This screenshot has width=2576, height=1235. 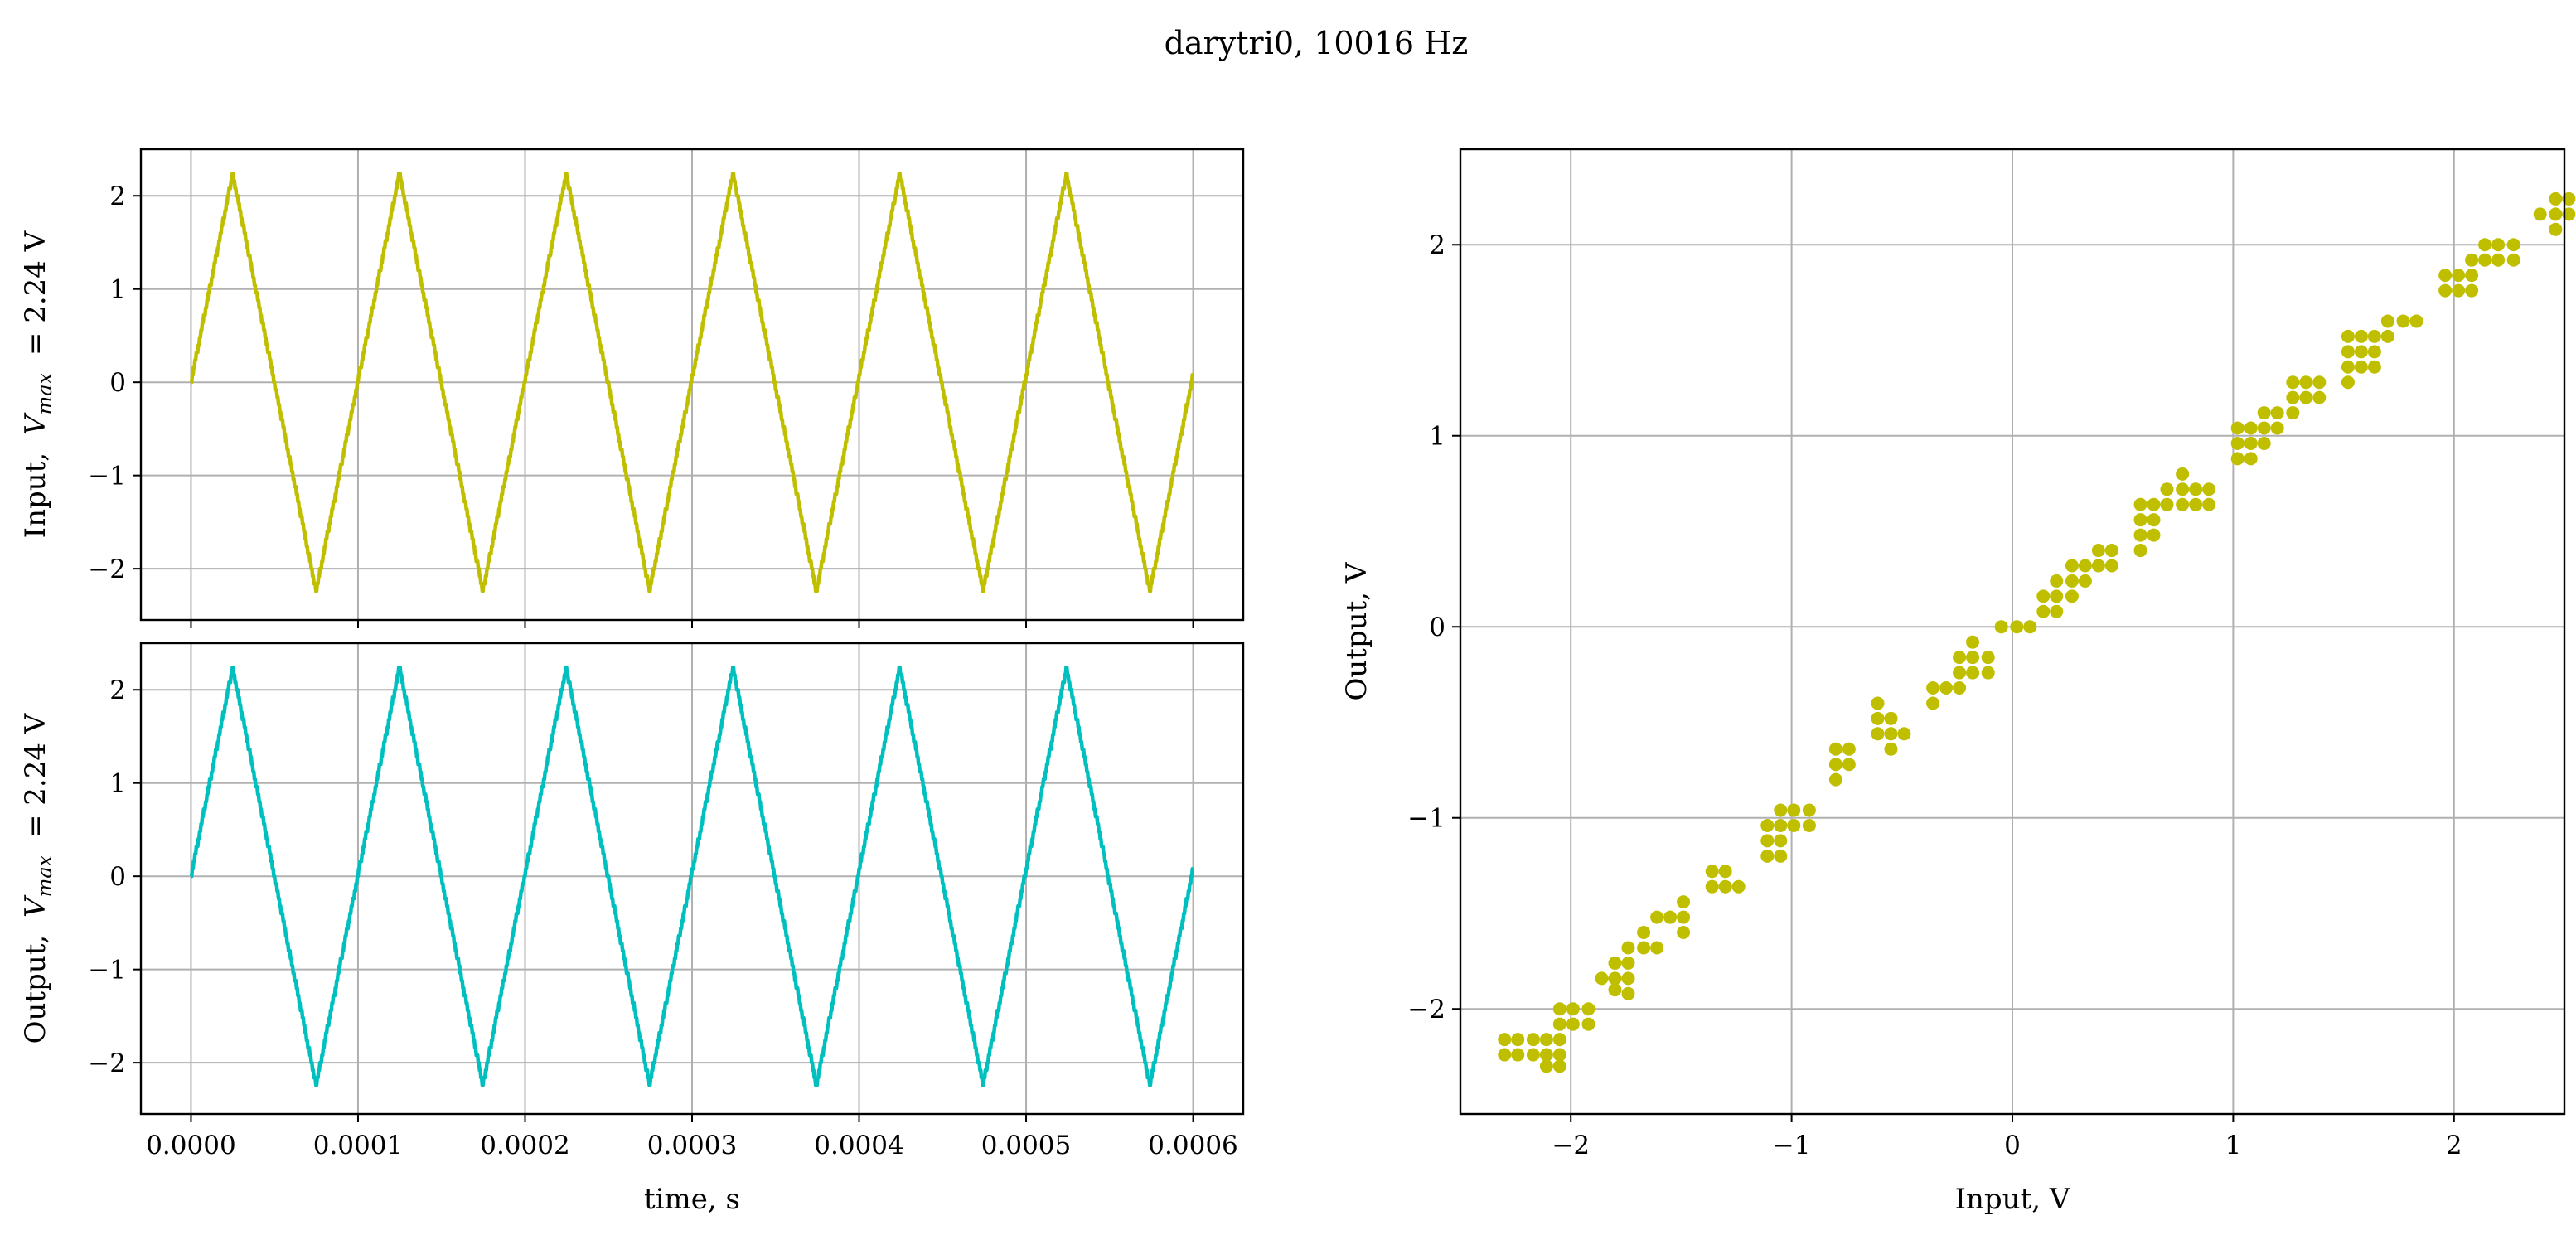 What do you see at coordinates (117, 383) in the screenshot?
I see `input-ytick-label: 0` at bounding box center [117, 383].